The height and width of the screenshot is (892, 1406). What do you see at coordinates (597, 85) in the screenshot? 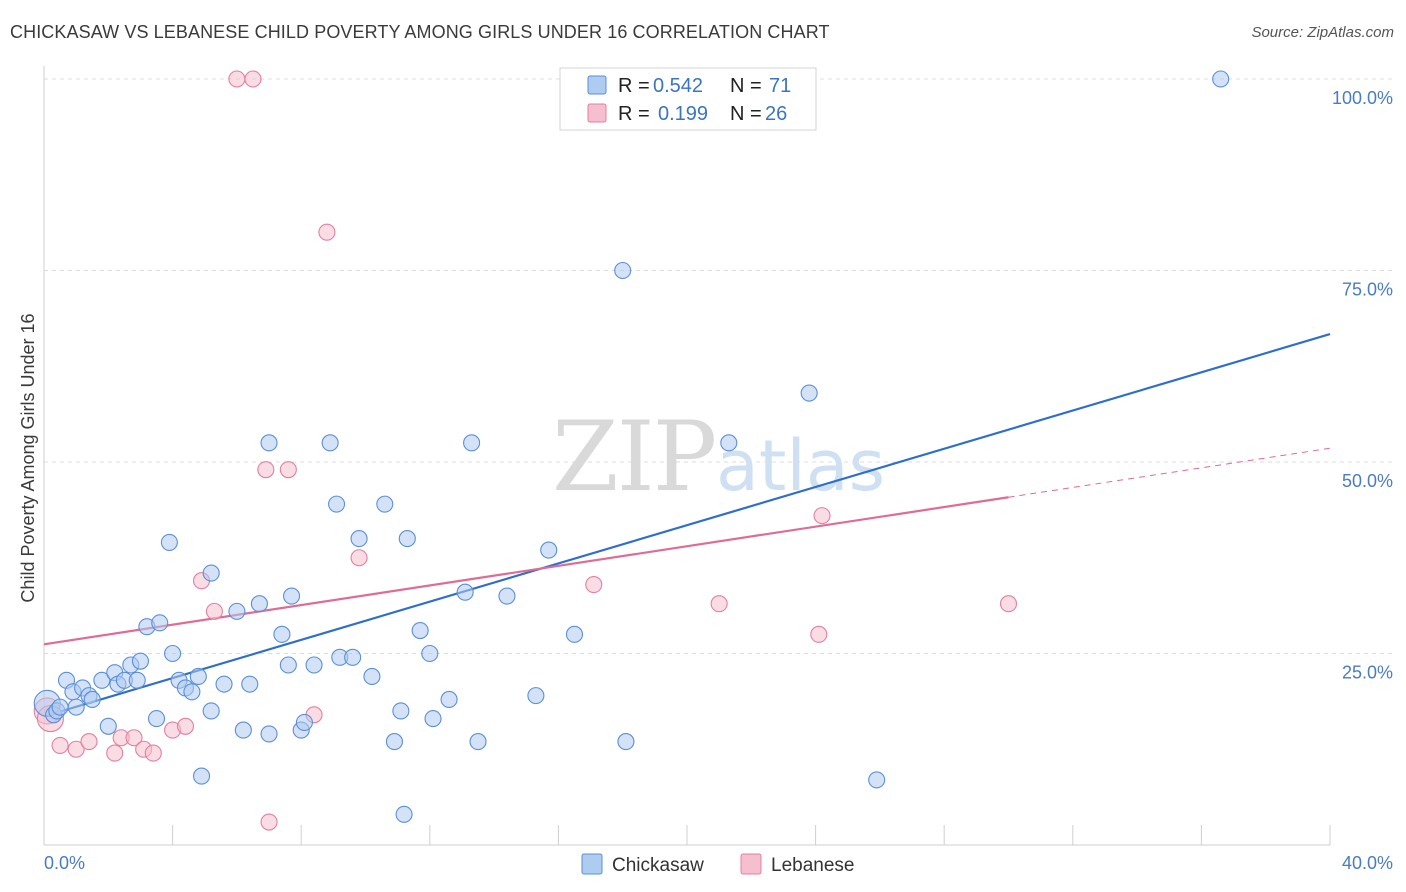
I see `legend-swatch-chickasaw` at bounding box center [597, 85].